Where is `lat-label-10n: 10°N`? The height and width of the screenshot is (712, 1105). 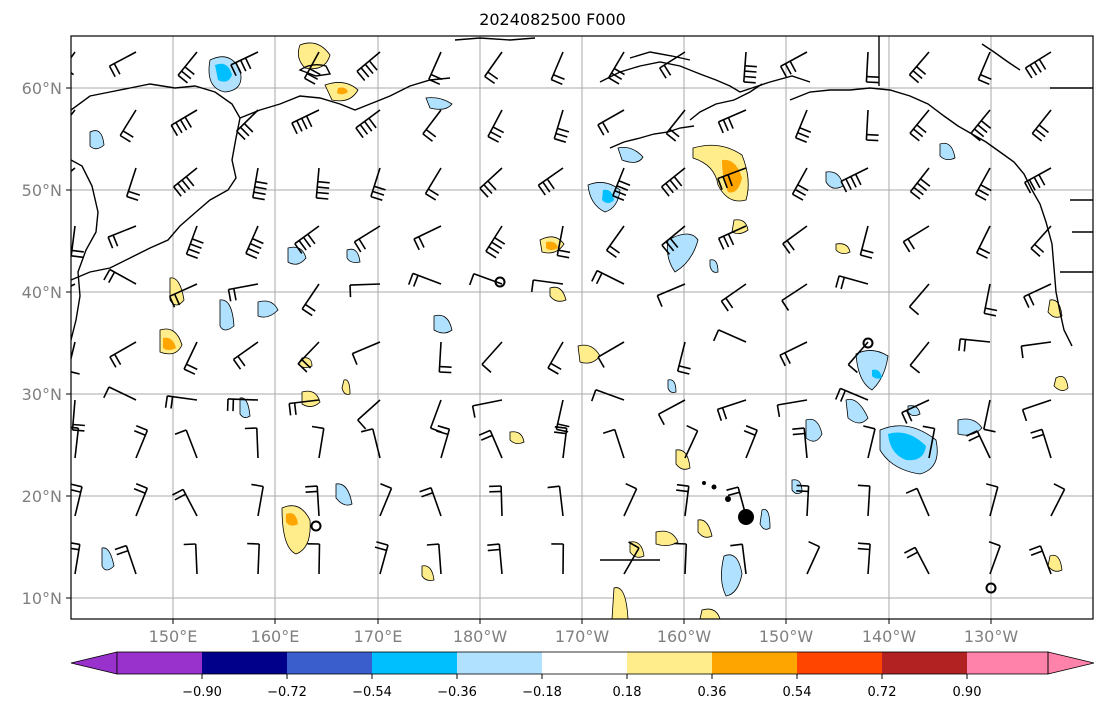
lat-label-10n: 10°N is located at coordinates (42, 598).